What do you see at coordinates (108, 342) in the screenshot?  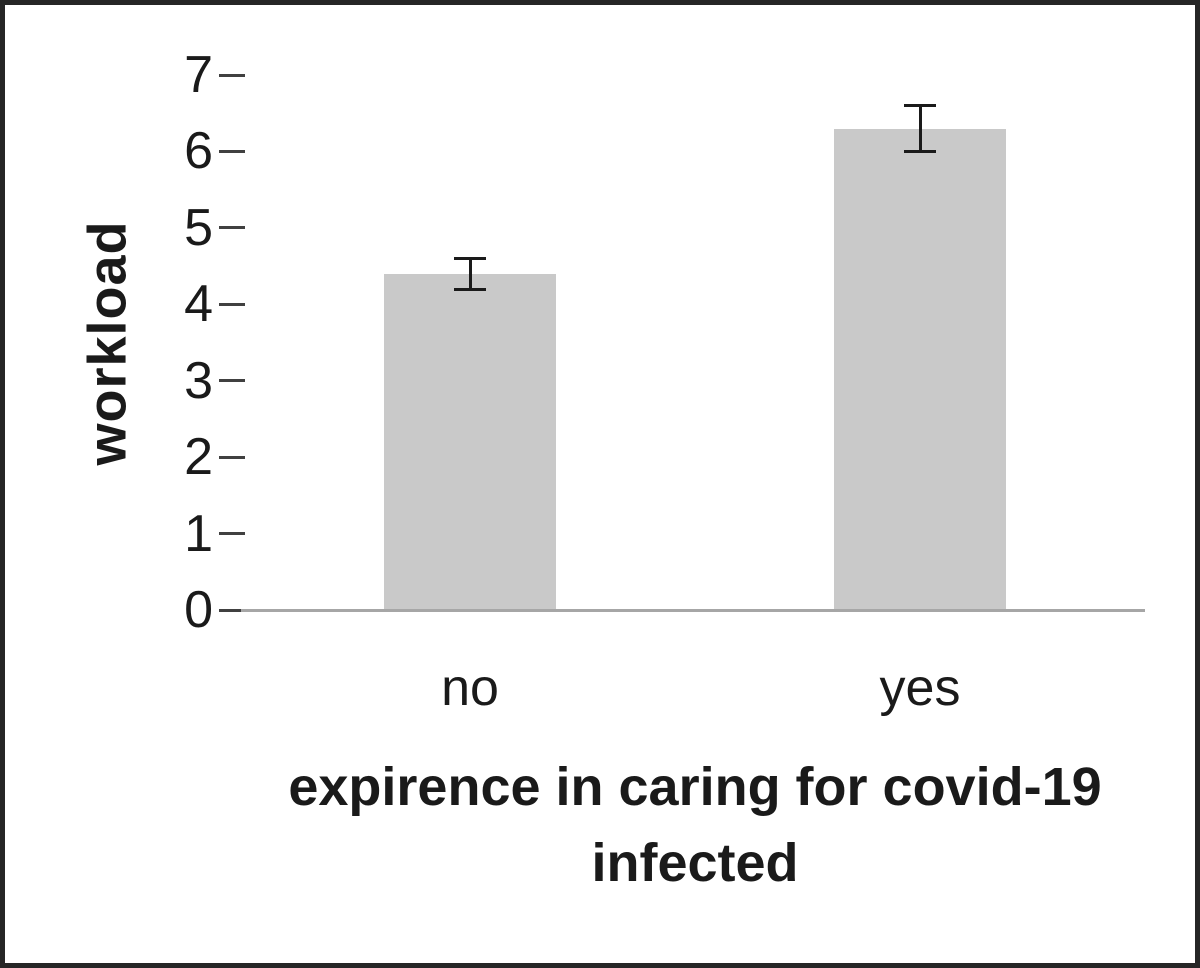 I see `y-axis-title: workload` at bounding box center [108, 342].